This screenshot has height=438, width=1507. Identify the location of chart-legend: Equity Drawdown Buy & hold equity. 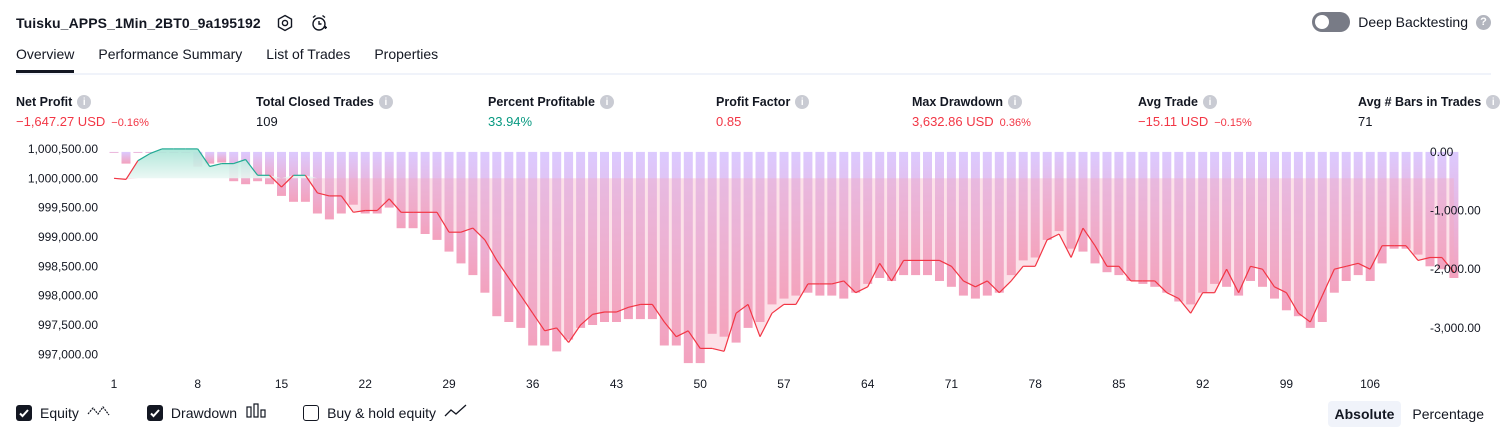
(242, 412).